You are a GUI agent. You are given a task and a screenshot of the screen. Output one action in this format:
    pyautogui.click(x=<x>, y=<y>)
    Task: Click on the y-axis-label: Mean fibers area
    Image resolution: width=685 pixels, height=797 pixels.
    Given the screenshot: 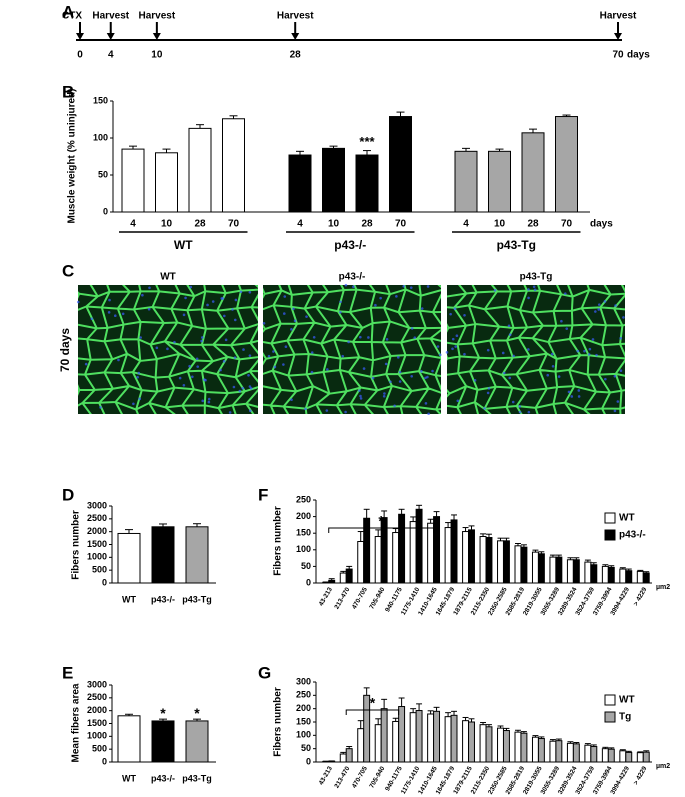 What is the action you would take?
    pyautogui.click(x=76, y=722)
    